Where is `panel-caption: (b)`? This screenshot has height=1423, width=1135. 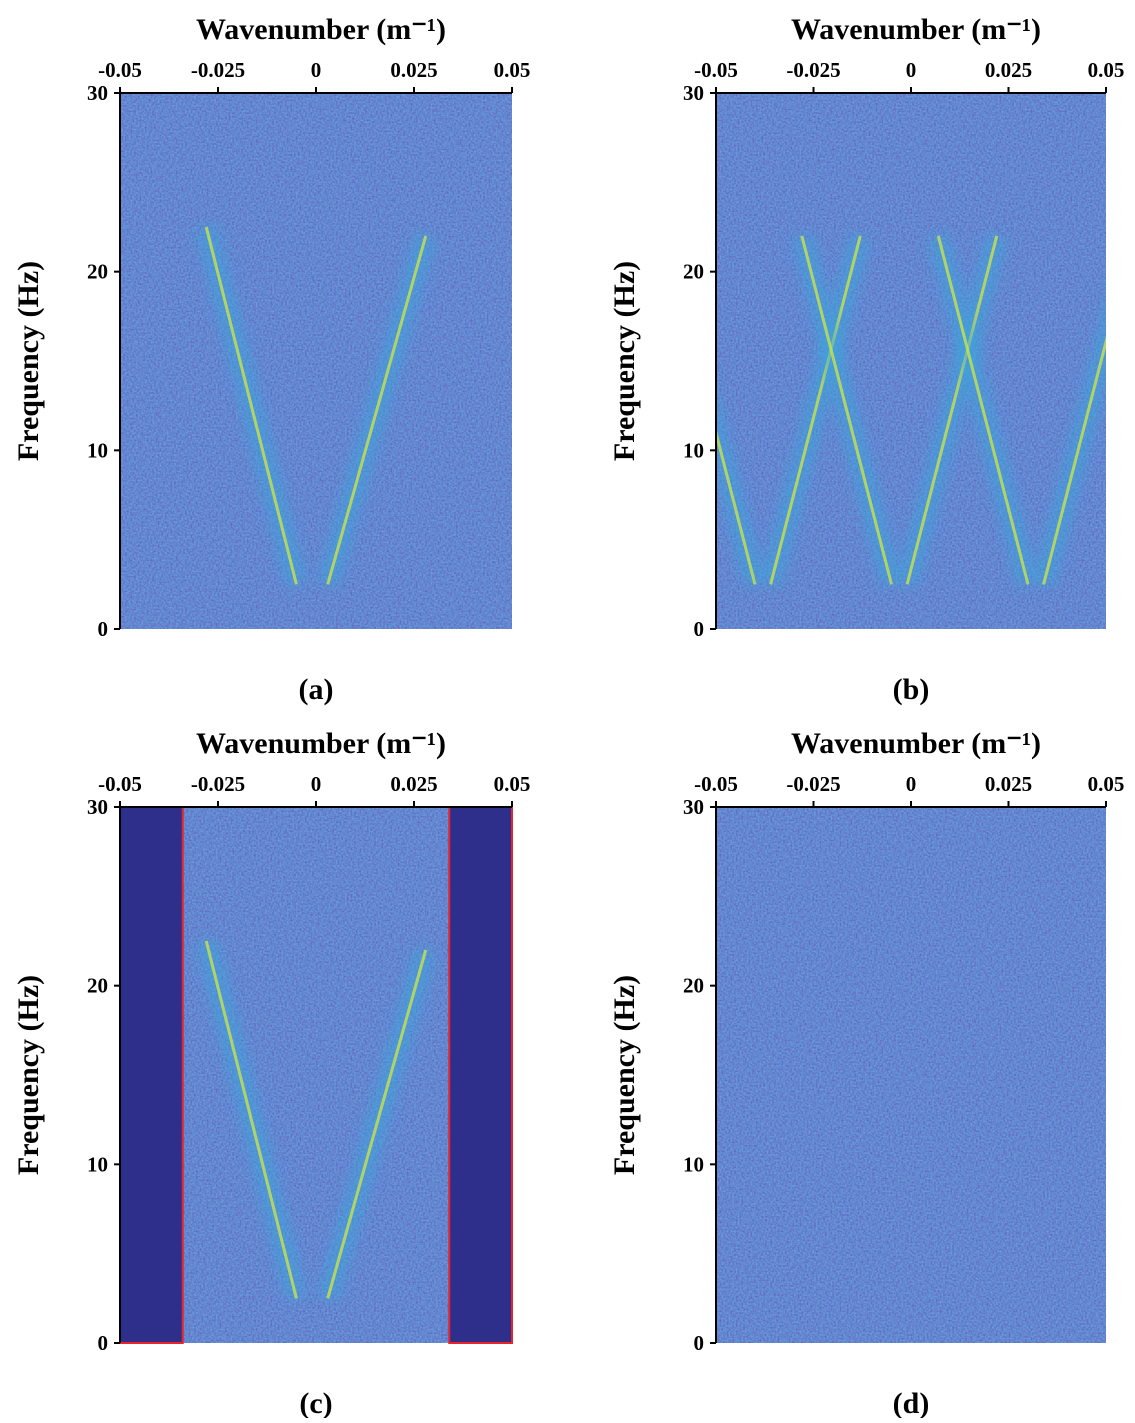
panel-caption: (b) is located at coordinates (911, 689).